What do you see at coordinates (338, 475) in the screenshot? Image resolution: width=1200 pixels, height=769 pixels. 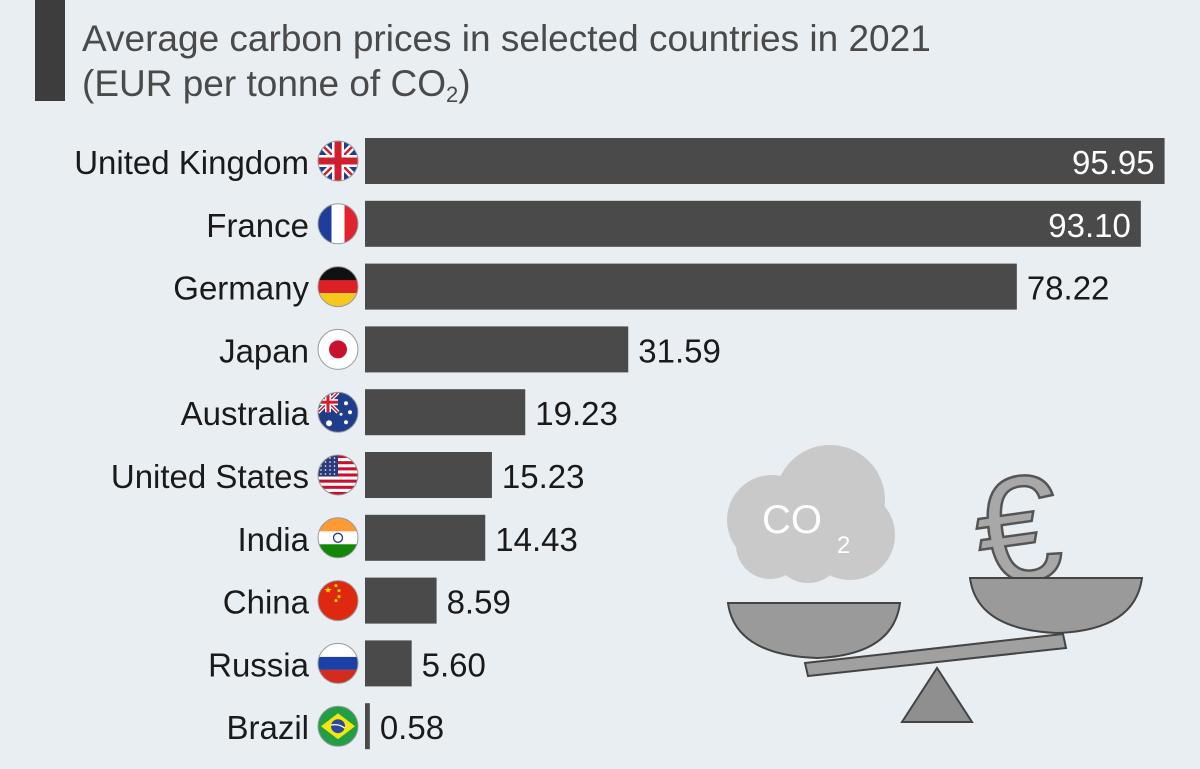 I see `flag-us-icon` at bounding box center [338, 475].